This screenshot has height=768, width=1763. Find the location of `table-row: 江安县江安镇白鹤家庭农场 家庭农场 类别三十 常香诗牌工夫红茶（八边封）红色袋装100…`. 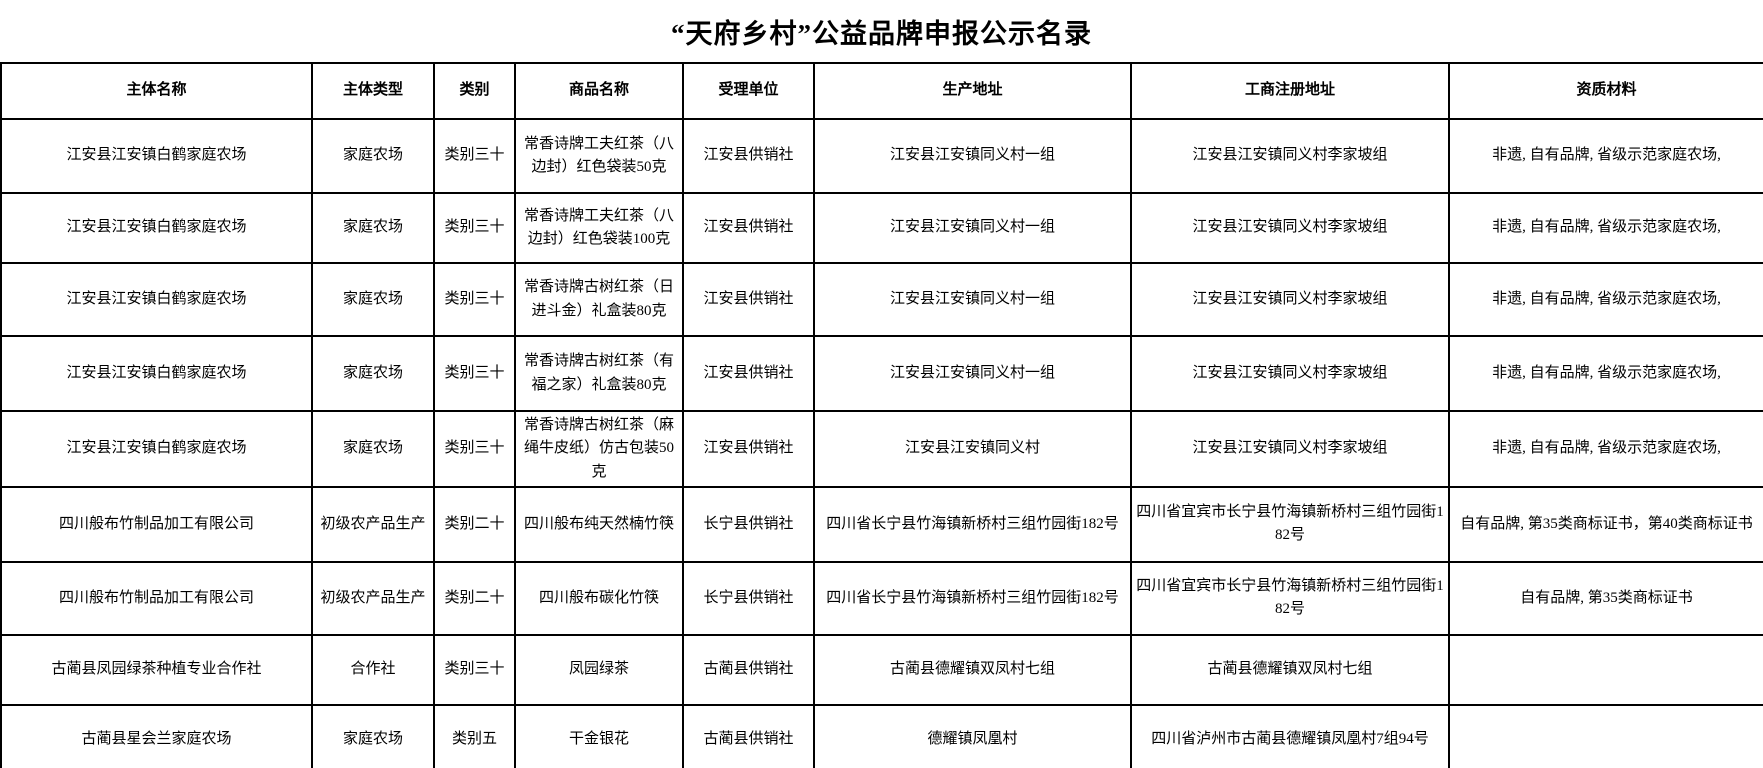

table-row: 江安县江安镇白鹤家庭农场 家庭农场 类别三十 常香诗牌工夫红茶（八边封）红色袋装100… is located at coordinates (881, 228).